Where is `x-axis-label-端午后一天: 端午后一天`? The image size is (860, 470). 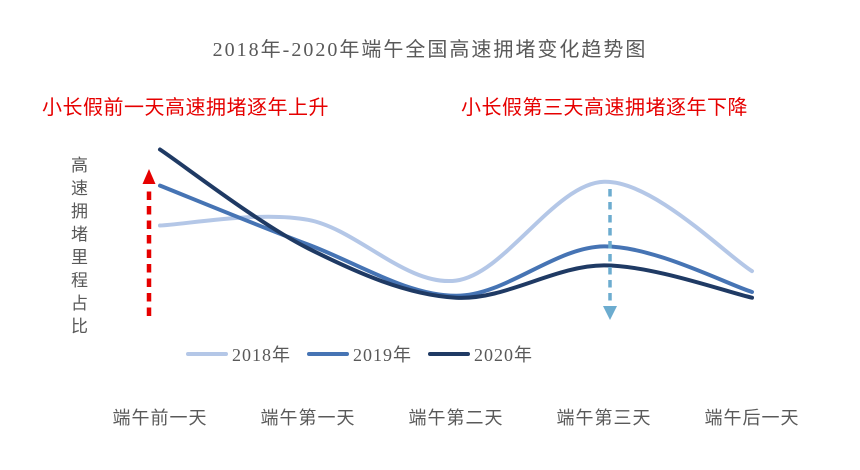
x-axis-label-端午后一天: 端午后一天 is located at coordinates (752, 418).